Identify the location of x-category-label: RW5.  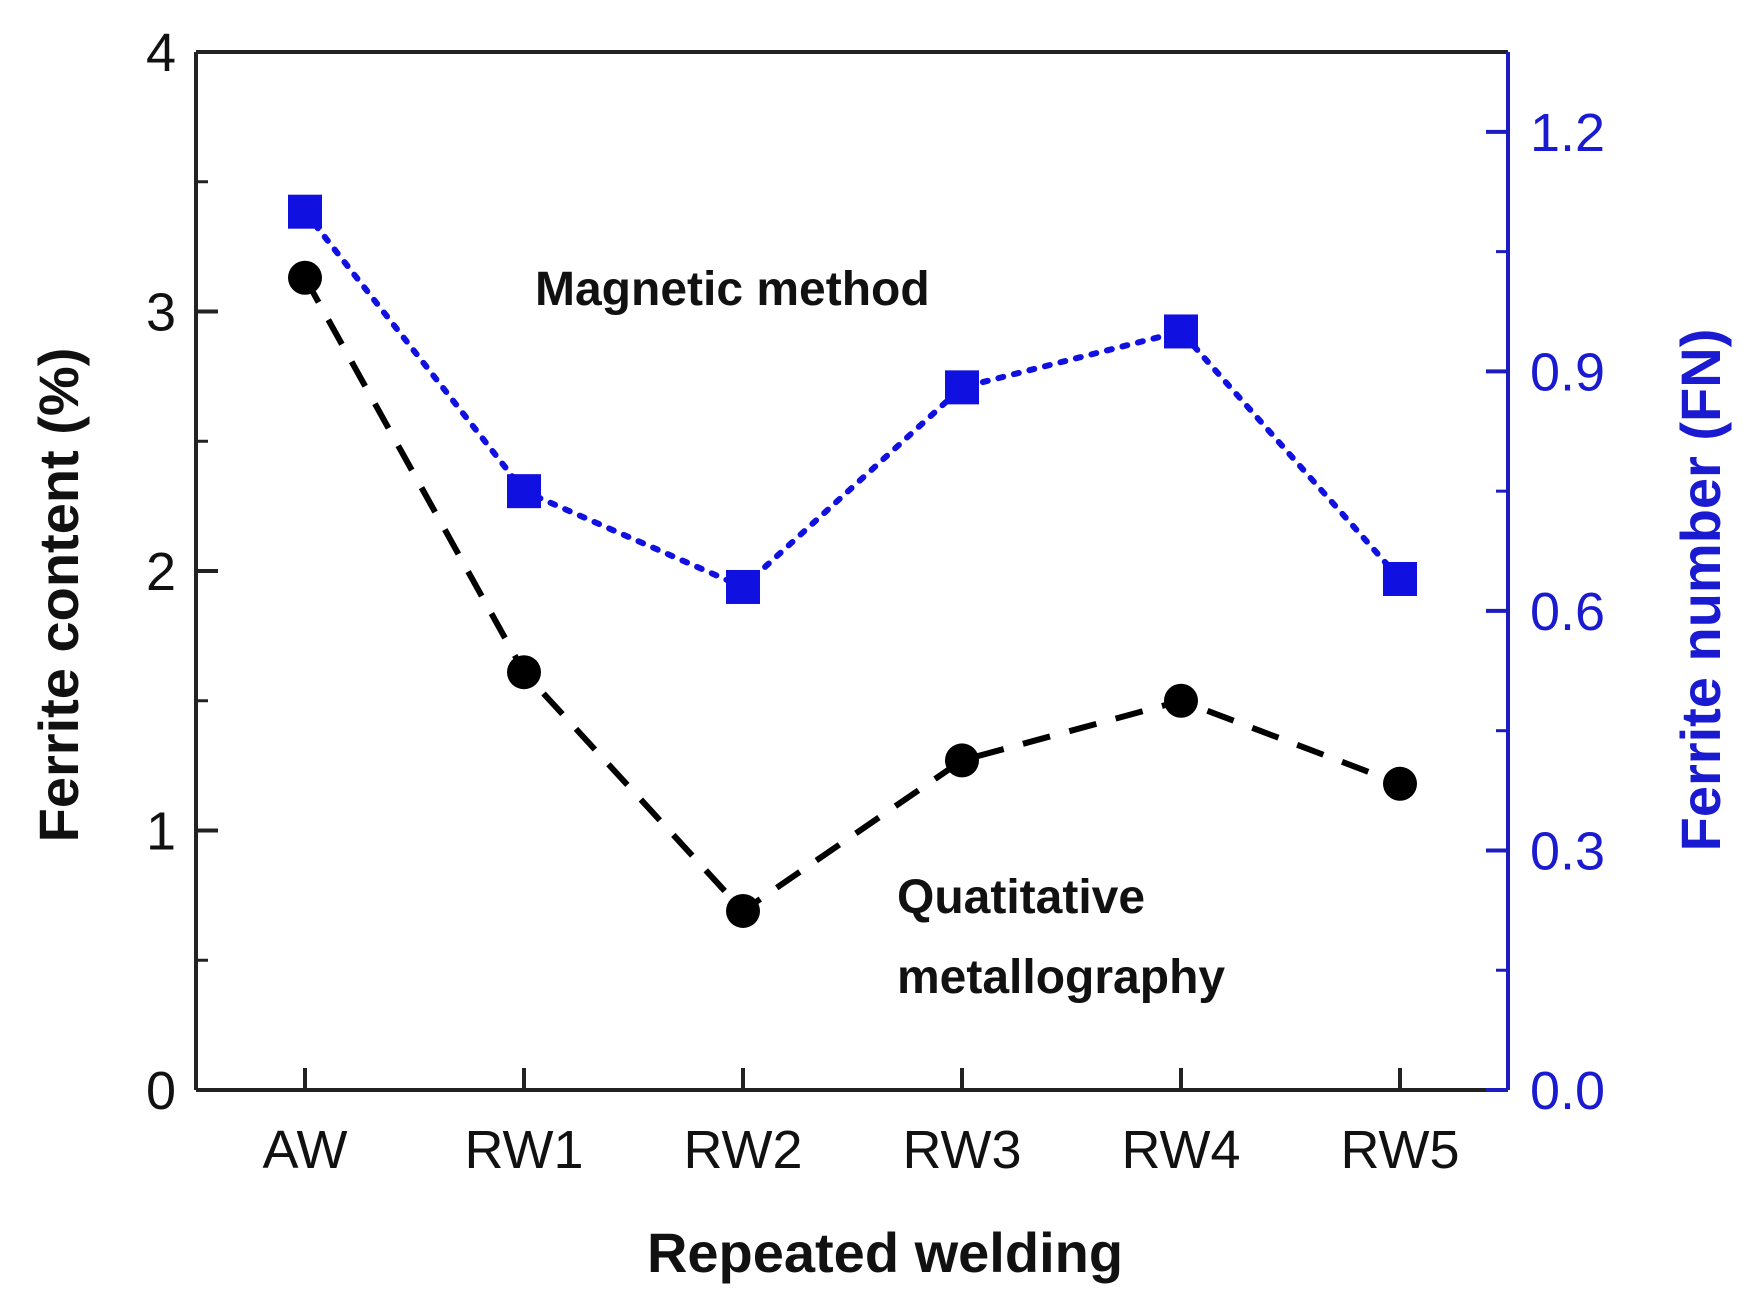
(1399, 1150).